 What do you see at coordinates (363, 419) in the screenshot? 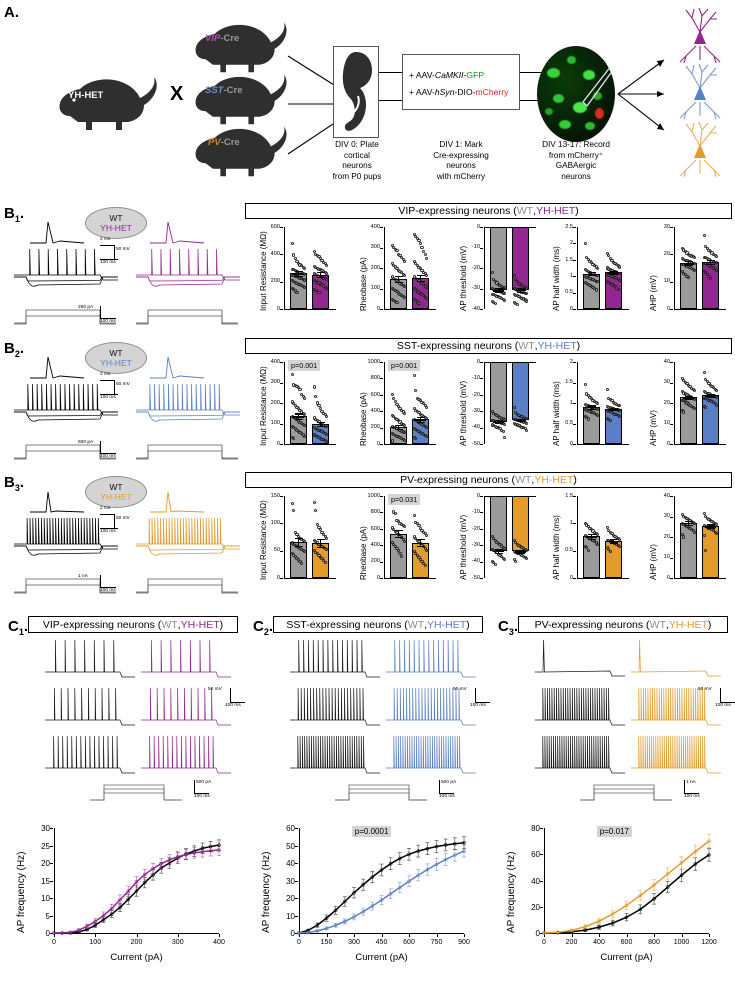
I see `y-axis-label: Rheobase (pA)` at bounding box center [363, 419].